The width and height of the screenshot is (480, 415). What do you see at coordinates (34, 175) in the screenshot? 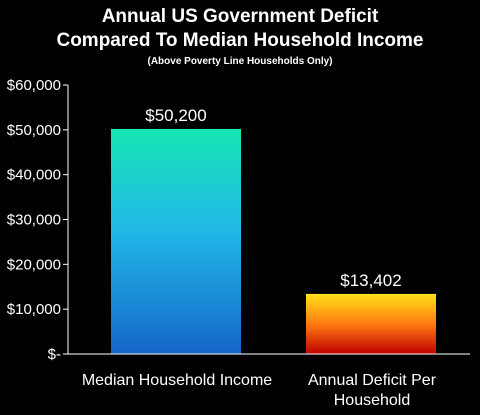
I see `y-tick-label: $40,000` at bounding box center [34, 175].